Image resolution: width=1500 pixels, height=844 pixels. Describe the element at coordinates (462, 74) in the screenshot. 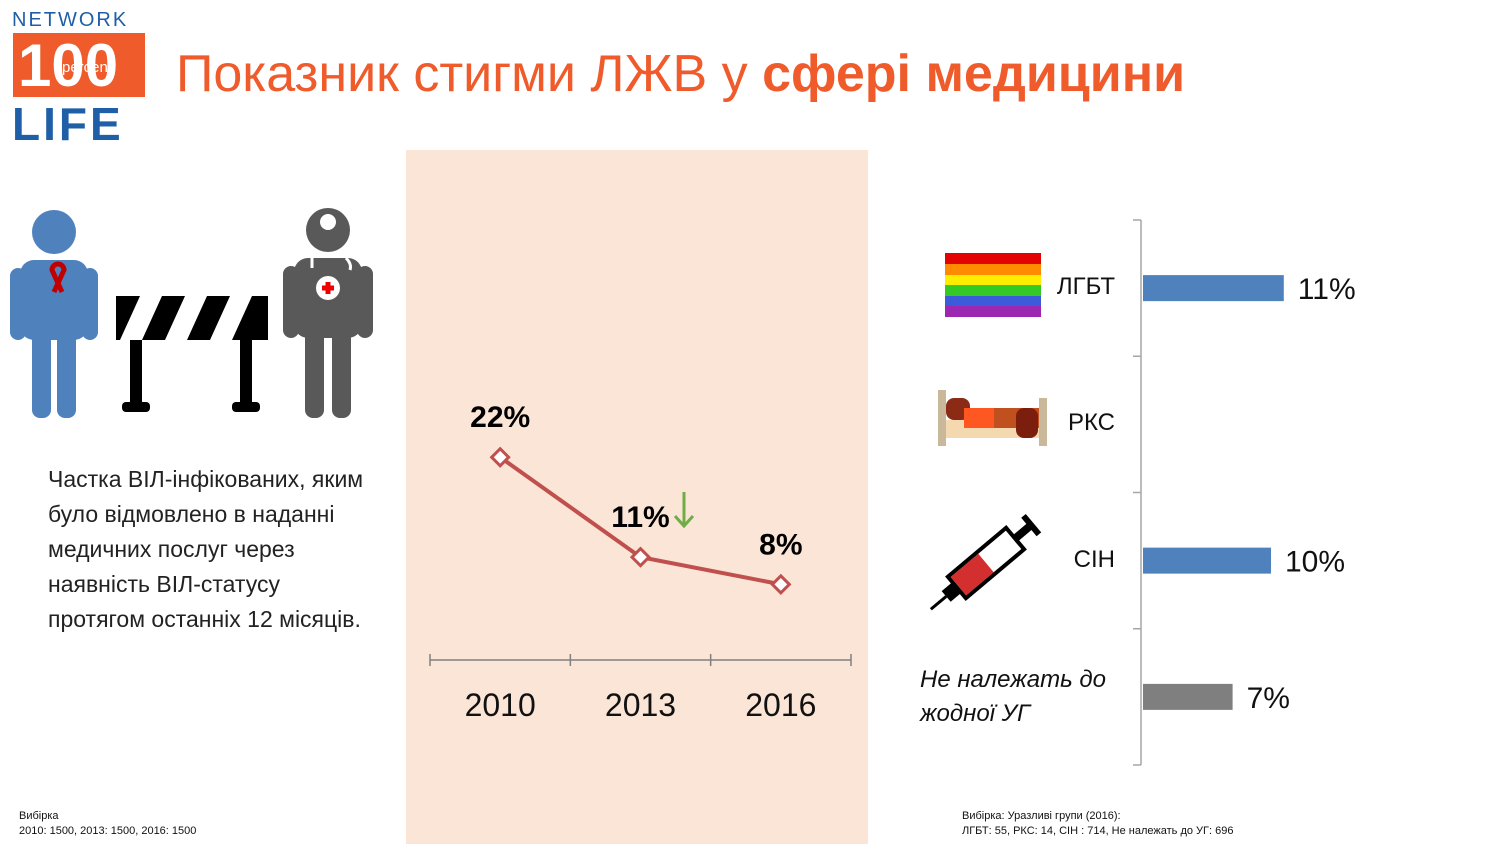

I see `title-regular: Показник стигми ЛЖВ у` at that location.